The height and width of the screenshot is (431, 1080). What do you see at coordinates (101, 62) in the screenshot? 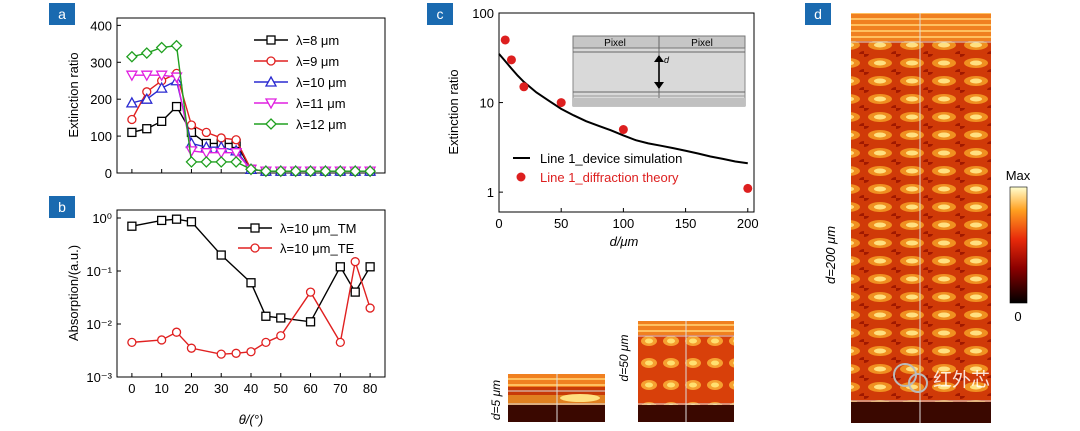
I see `panel-a-ytick-label: 300` at bounding box center [101, 62].